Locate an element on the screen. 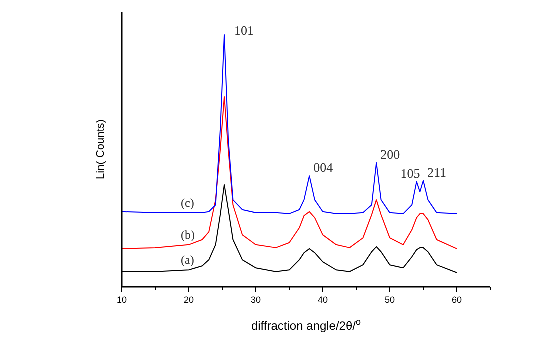 The image size is (558, 345). series-label: (c) is located at coordinates (187, 203).